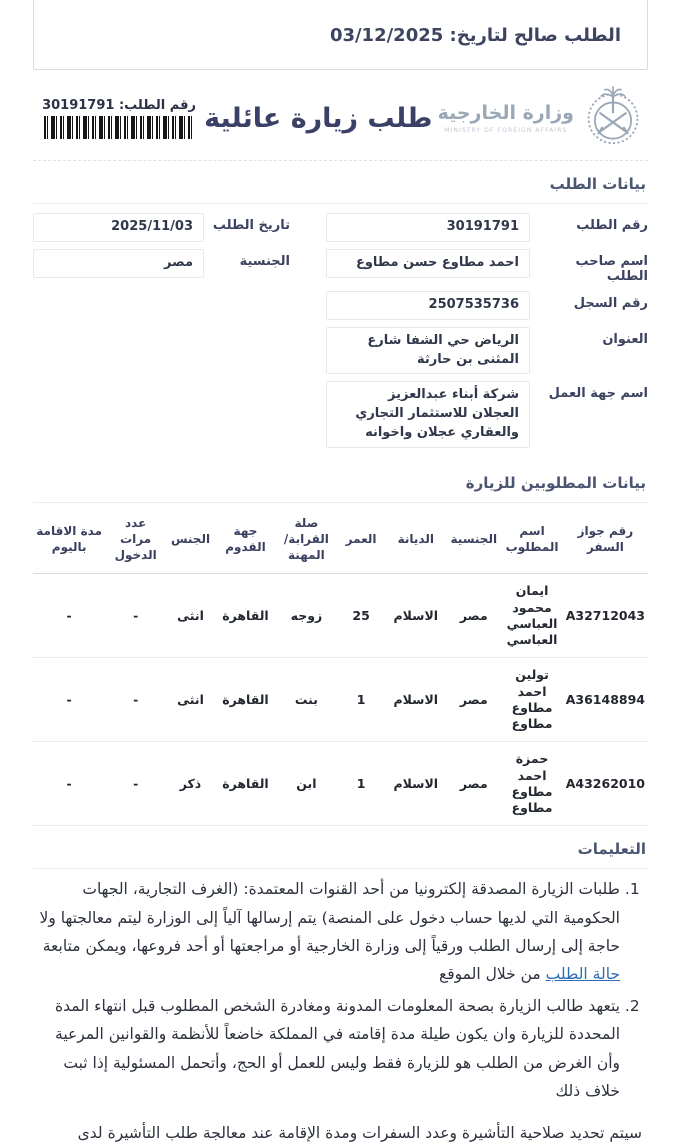 The image size is (681, 1147). Describe the element at coordinates (605, 539) in the screenshot. I see `col-passport-number: رقم جواز السفر` at that location.